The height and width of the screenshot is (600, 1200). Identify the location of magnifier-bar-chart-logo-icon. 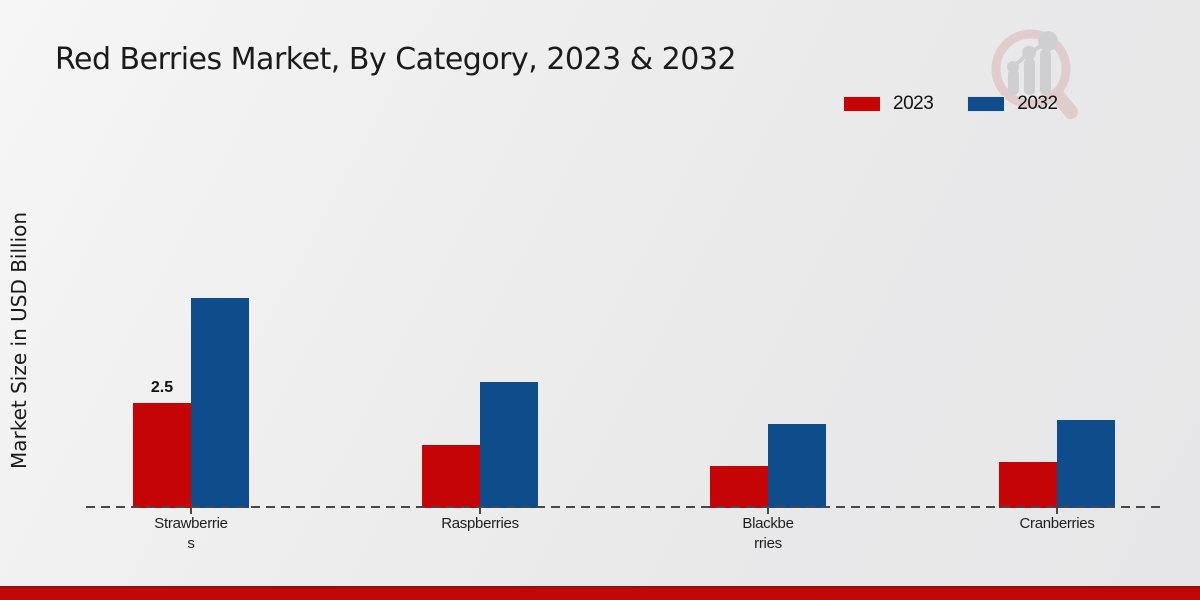
(1034, 74).